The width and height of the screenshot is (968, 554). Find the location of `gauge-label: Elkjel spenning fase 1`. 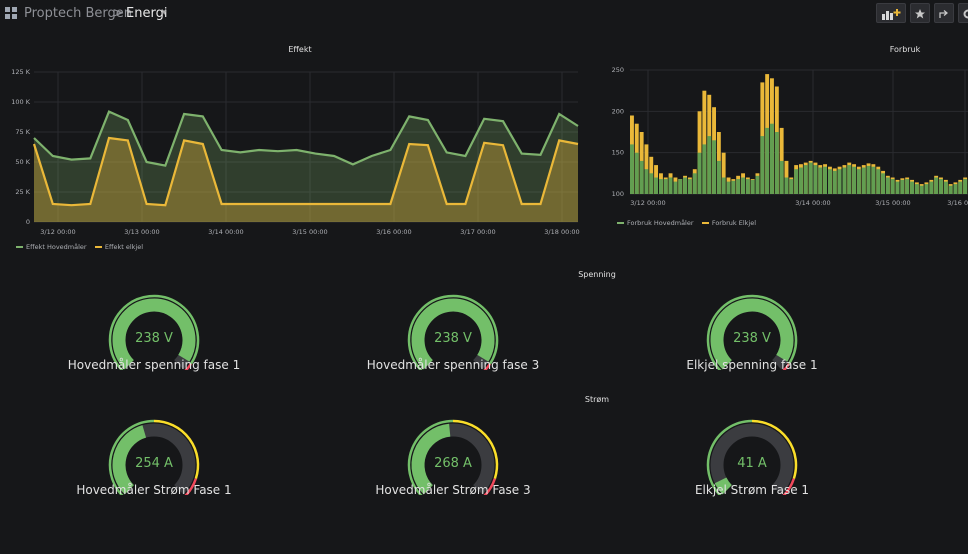

gauge-label: Elkjel spenning fase 1 is located at coordinates (752, 365).